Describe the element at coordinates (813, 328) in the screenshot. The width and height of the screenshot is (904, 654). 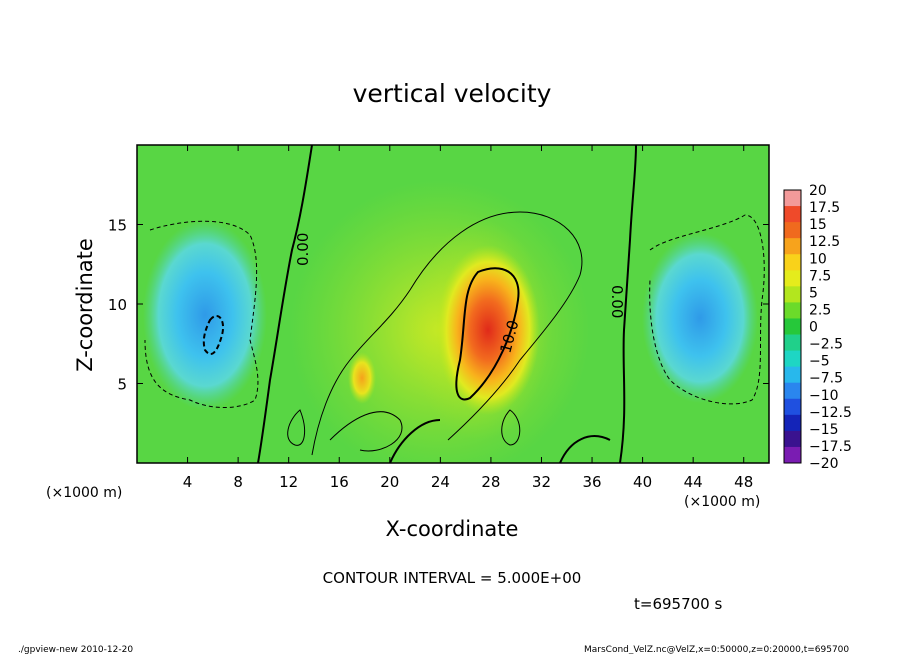
I see `colorbar-label: 0` at that location.